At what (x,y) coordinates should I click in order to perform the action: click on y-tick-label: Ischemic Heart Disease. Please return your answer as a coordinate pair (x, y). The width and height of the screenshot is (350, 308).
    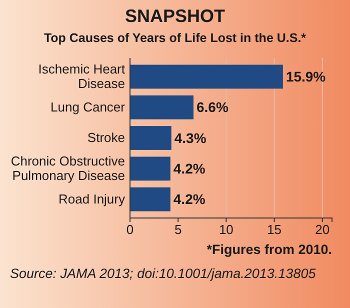
    Looking at the image, I should click on (82, 77).